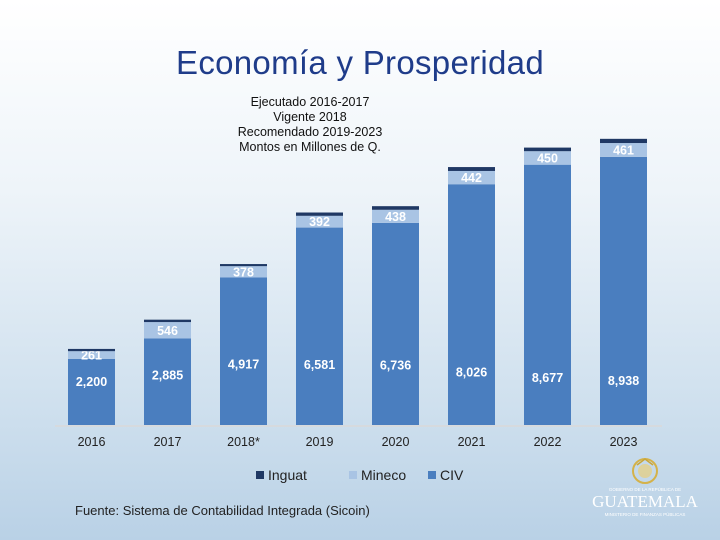 This screenshot has height=540, width=720. I want to click on chart-title: Economía y Prosperidad, so click(360, 62).